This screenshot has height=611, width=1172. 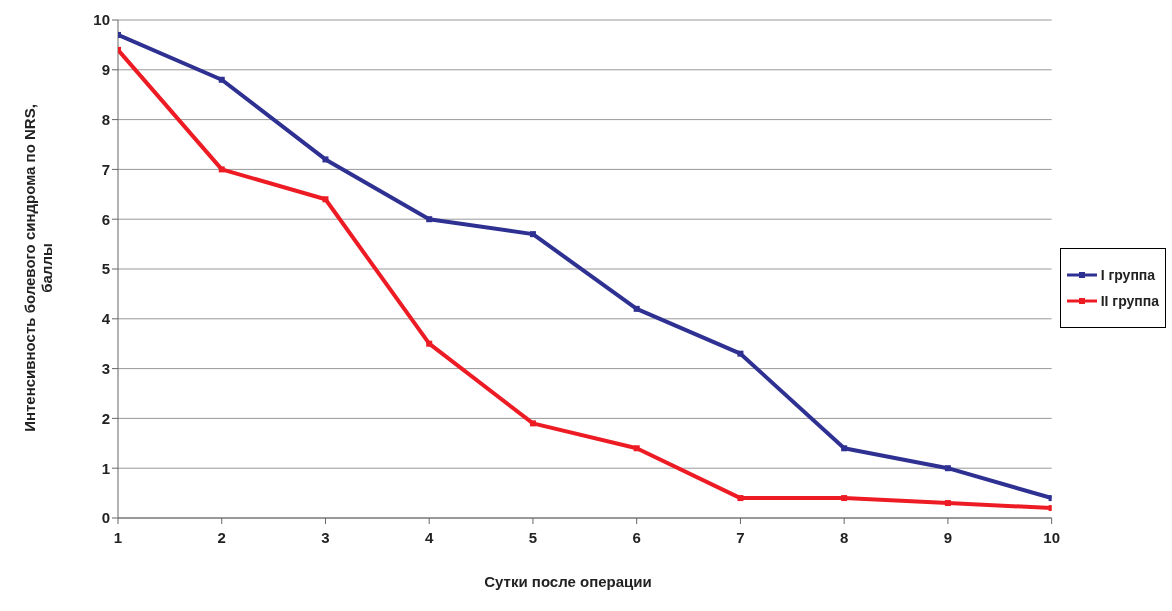 What do you see at coordinates (568, 581) in the screenshot?
I see `x-axis-title: Сутки после операции` at bounding box center [568, 581].